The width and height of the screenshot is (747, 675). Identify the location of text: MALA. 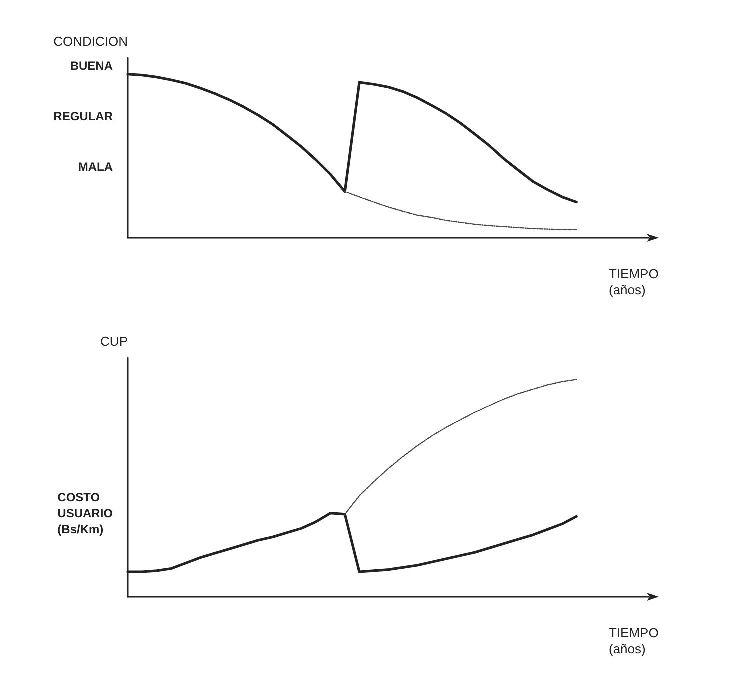
(96, 167).